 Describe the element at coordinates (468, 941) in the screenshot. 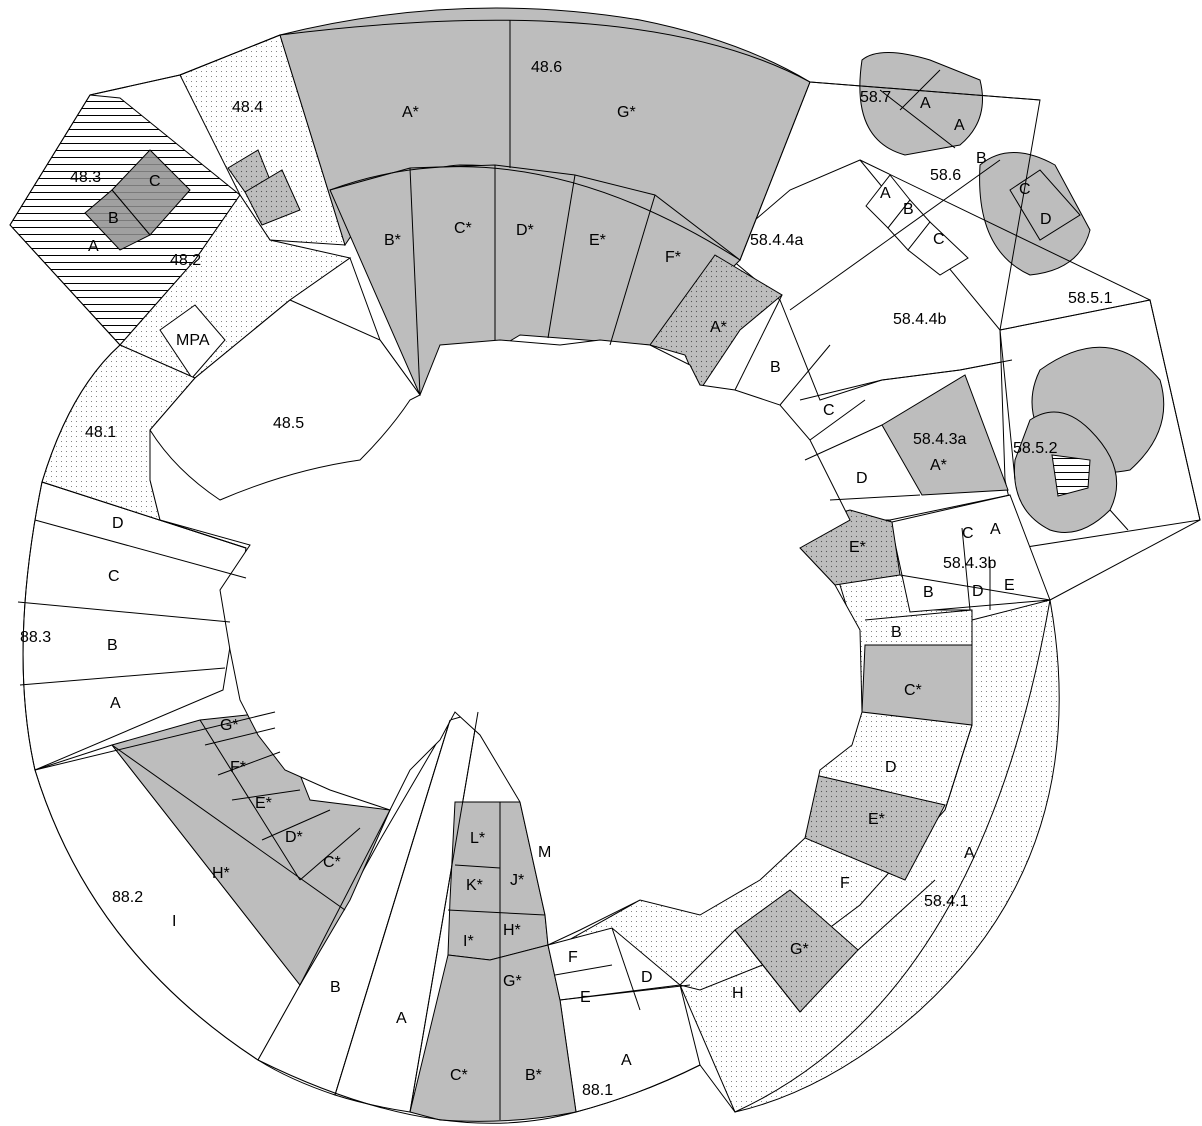

I see `ssru-label: I*` at that location.